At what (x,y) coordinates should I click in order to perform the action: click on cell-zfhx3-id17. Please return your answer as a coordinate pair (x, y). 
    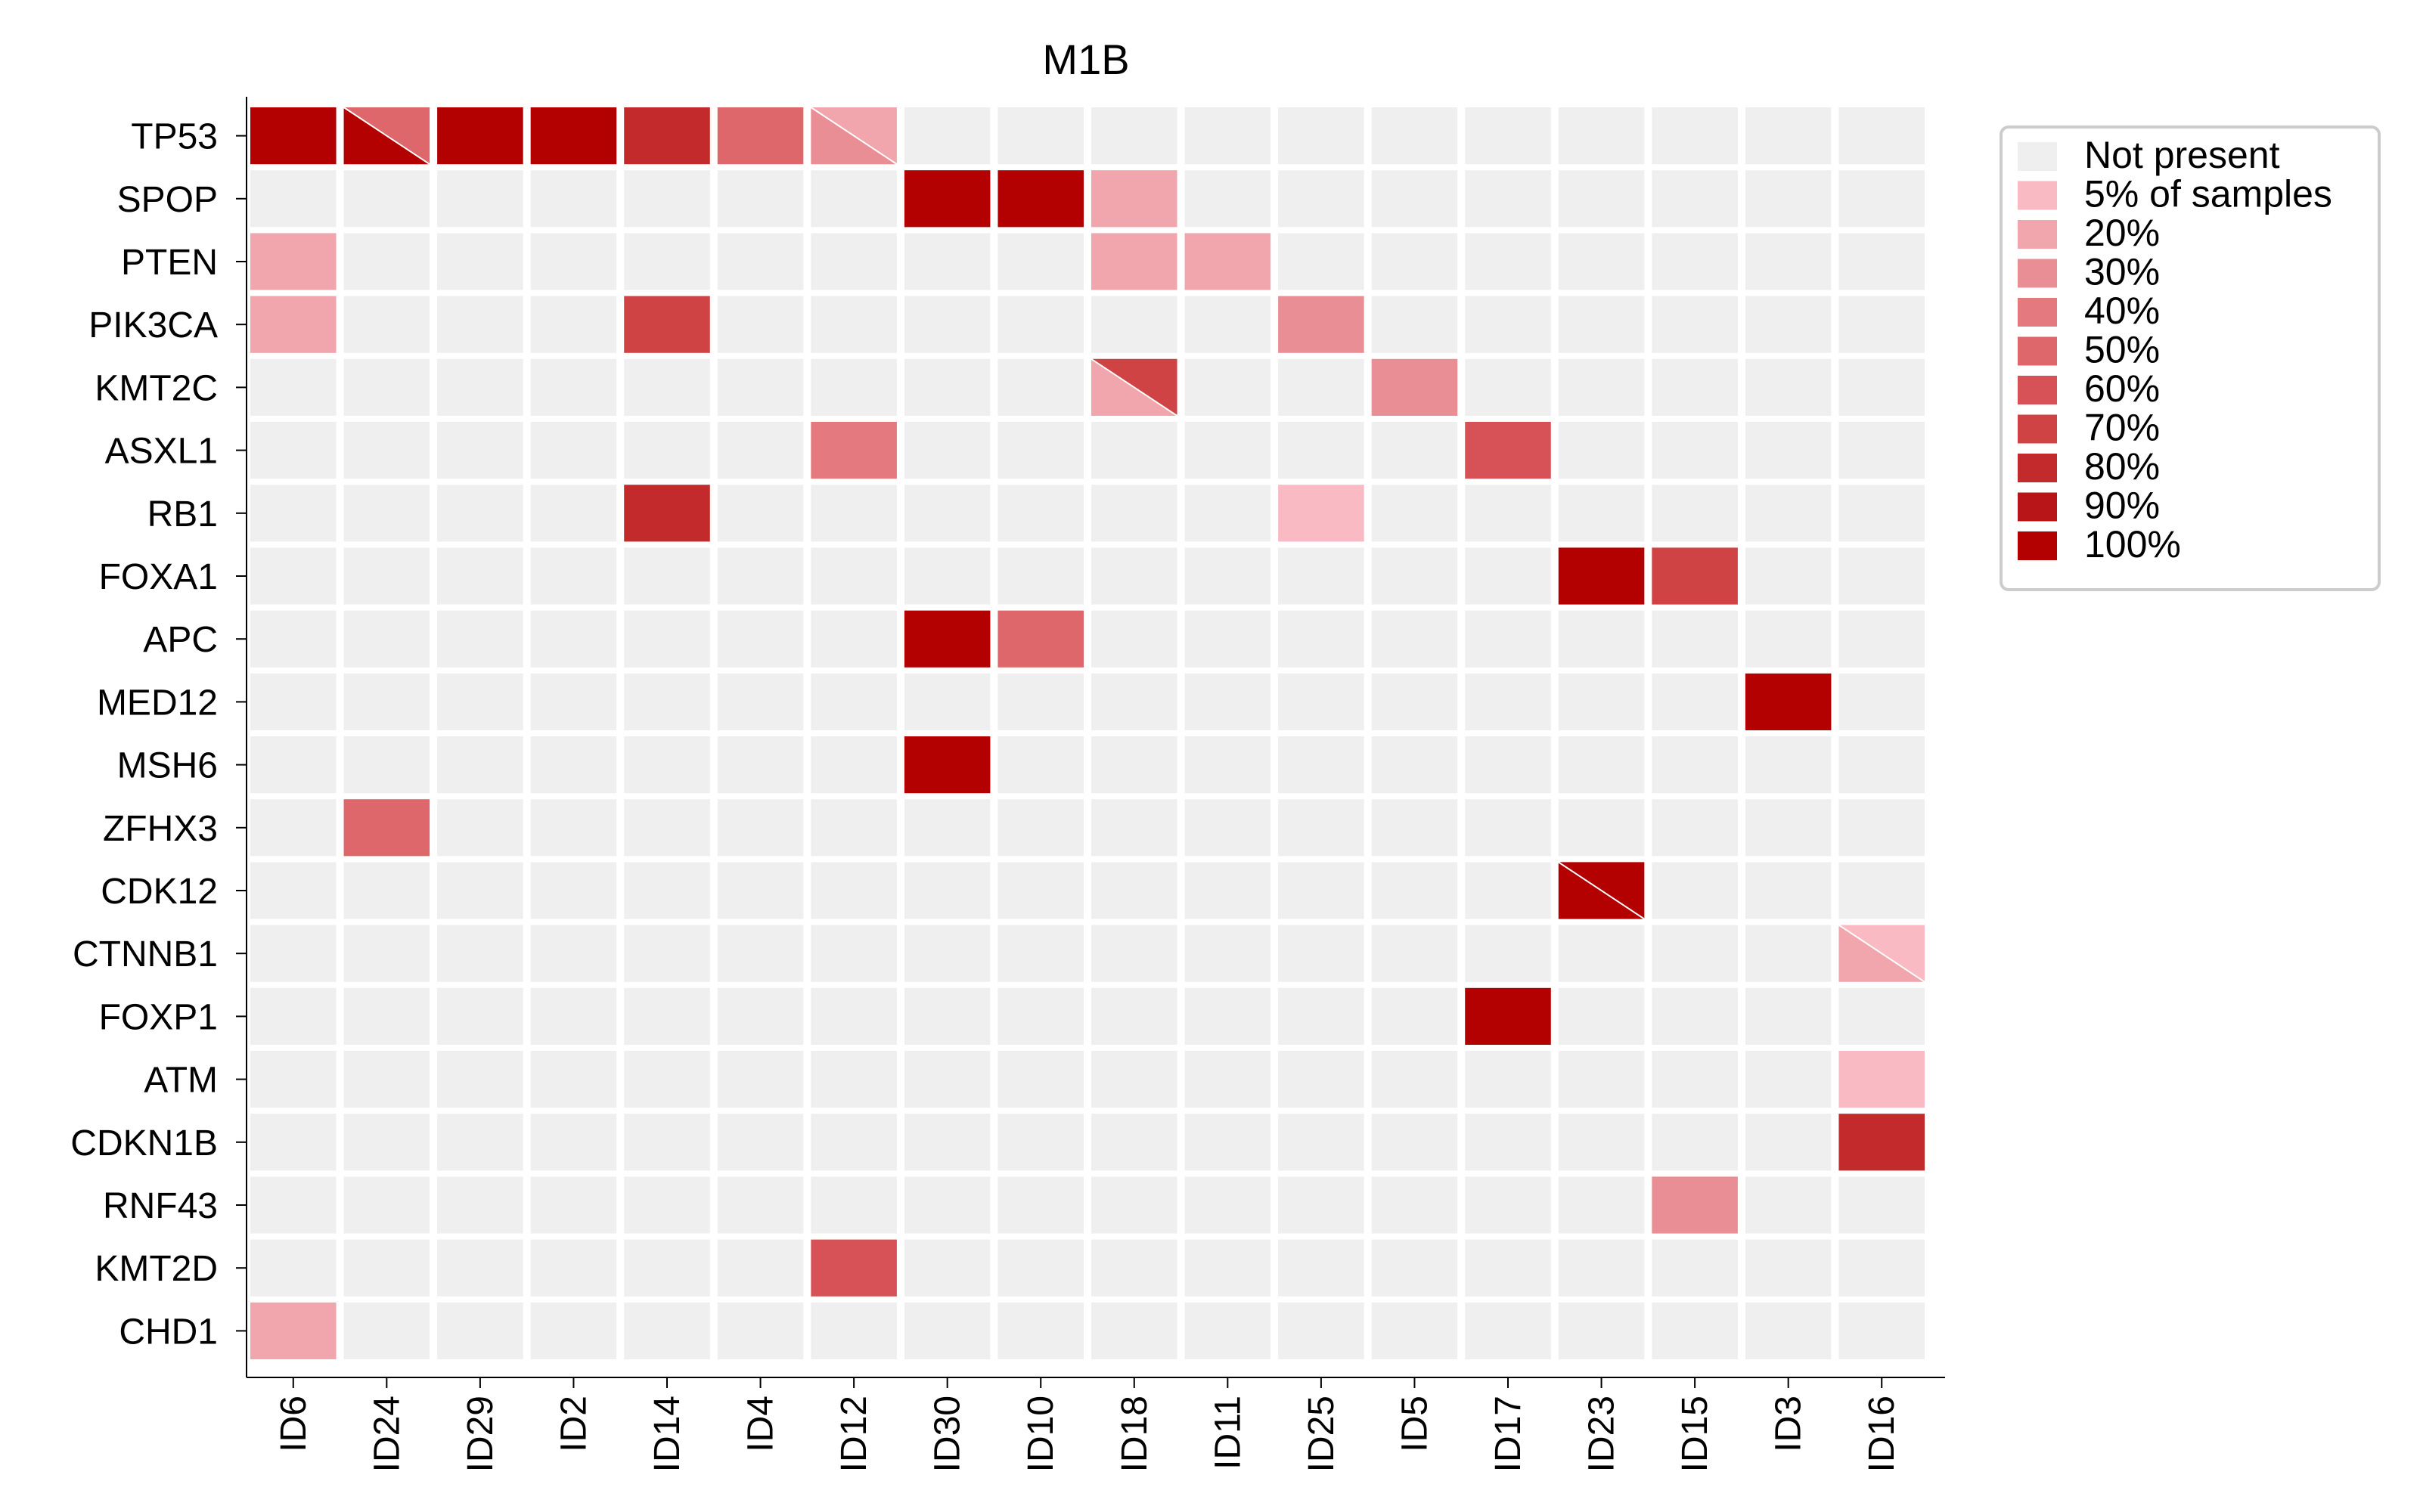
    Looking at the image, I should click on (1508, 828).